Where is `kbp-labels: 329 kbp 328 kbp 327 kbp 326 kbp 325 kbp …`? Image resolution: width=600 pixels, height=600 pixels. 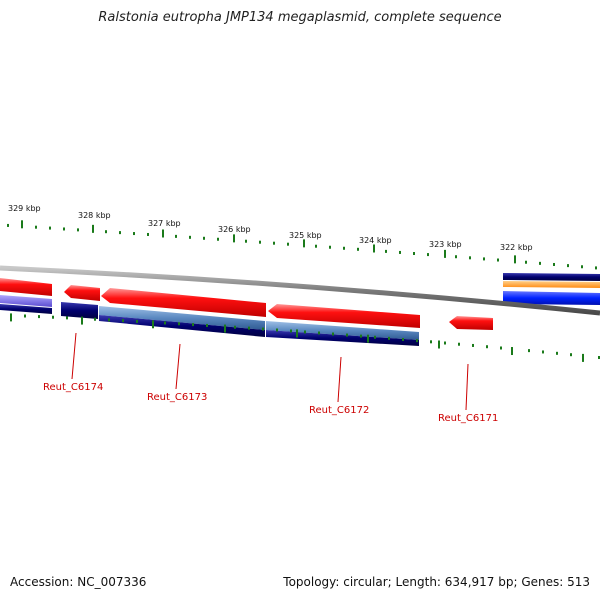
kbp-labels: 329 kbp 328 kbp 327 kbp 326 kbp 325 kbp … is located at coordinates (270, 228).